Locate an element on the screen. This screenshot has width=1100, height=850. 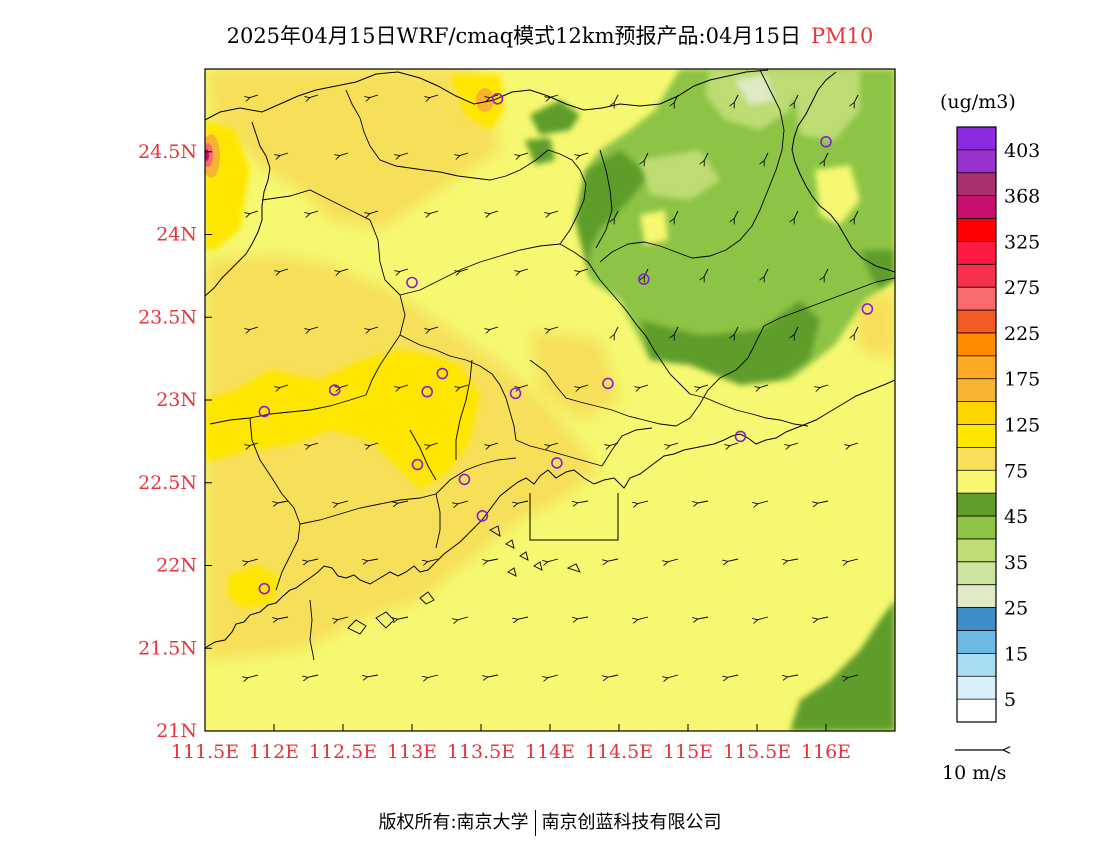
pollutant-label: PM10 is located at coordinates (842, 36).